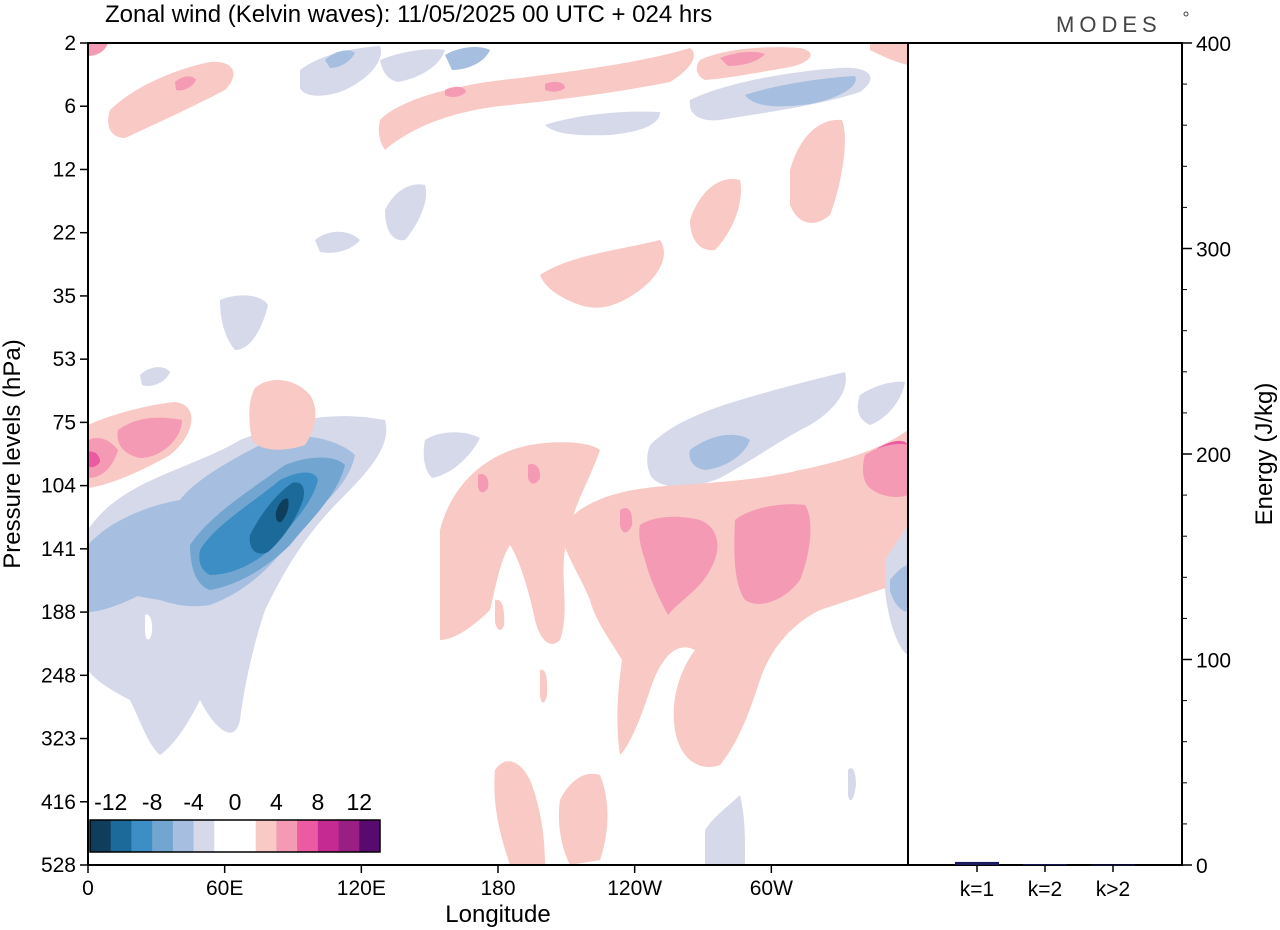 Image resolution: width=1280 pixels, height=930 pixels. Describe the element at coordinates (13, 453) in the screenshot. I see `y-axis-label: Pressure levels (hPa)` at that location.